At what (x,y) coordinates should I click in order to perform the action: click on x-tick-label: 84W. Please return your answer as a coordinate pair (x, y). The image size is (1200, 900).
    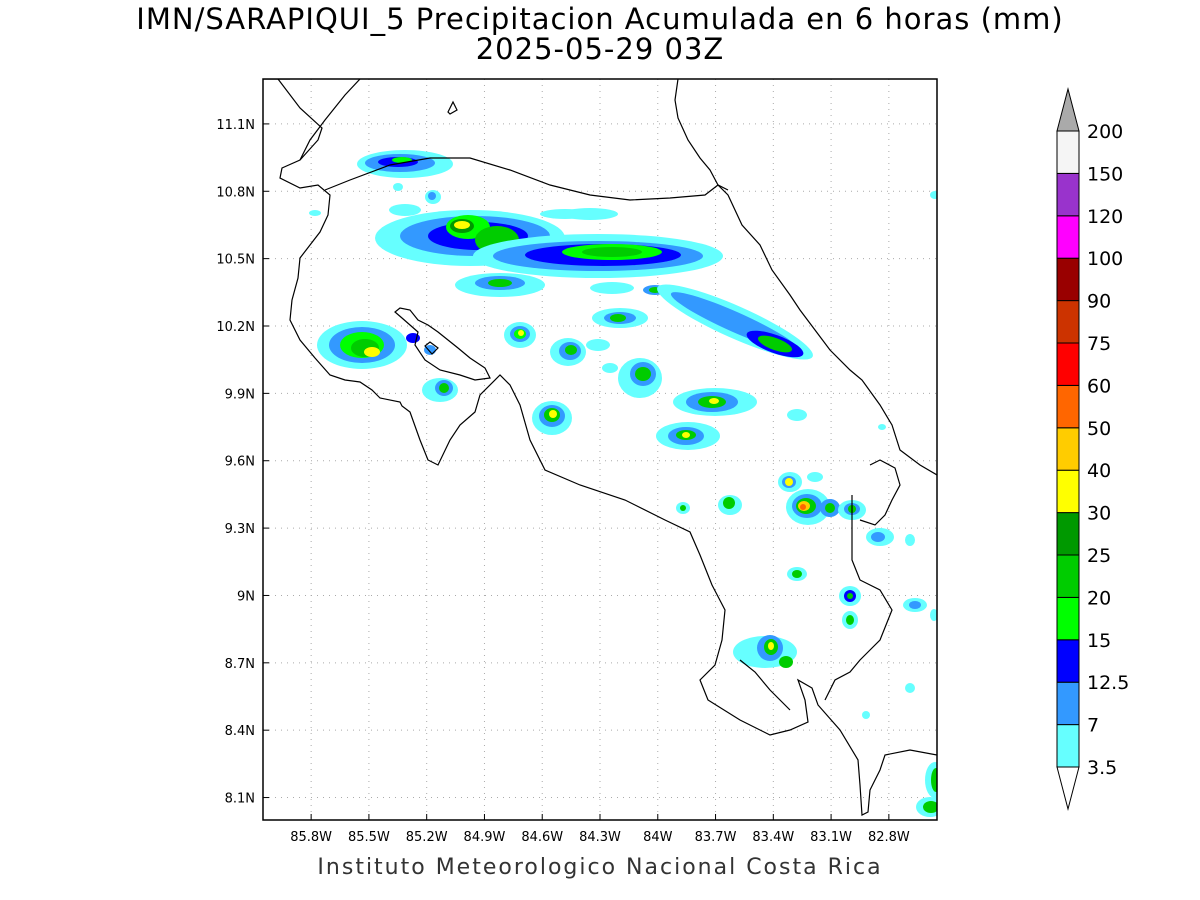
    Looking at the image, I should click on (658, 837).